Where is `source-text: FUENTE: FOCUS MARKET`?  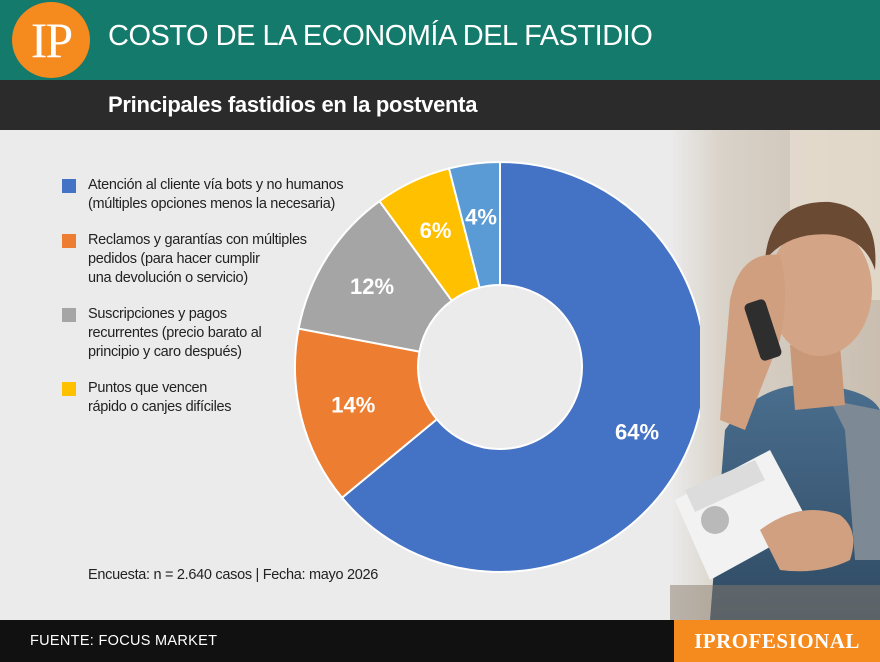
source-text: FUENTE: FOCUS MARKET is located at coordinates (124, 641).